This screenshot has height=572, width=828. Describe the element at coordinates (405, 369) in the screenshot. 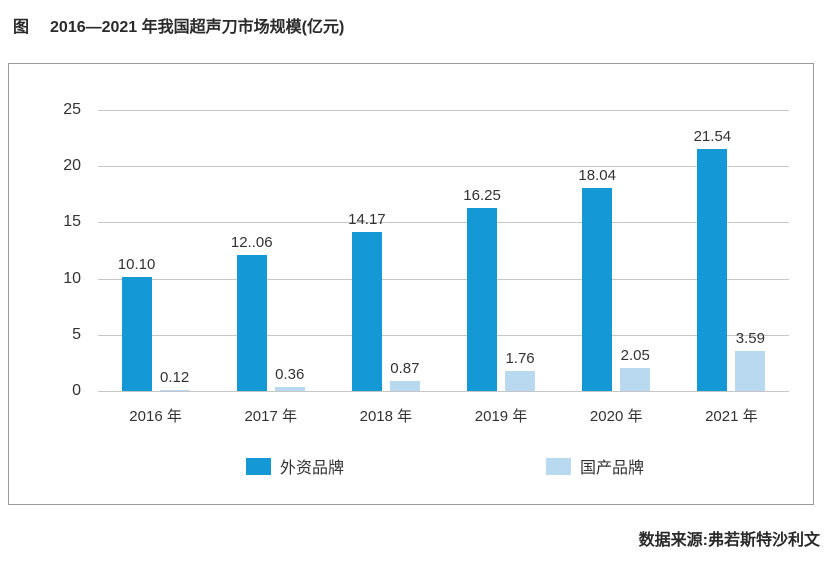

I see `bar-value-label: 0.87` at that location.